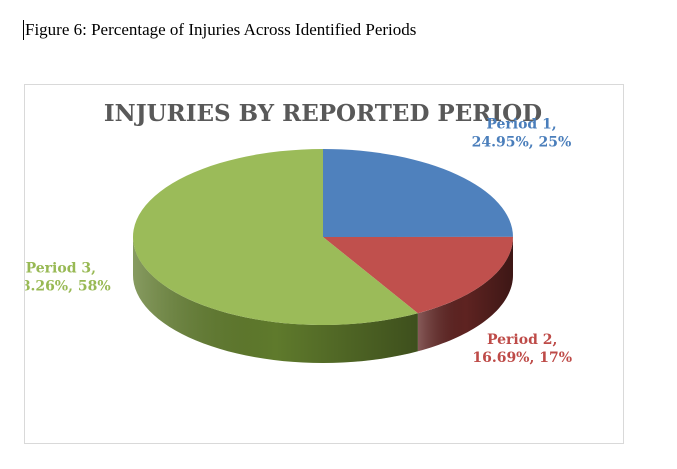 Image resolution: width=677 pixels, height=469 pixels. Describe the element at coordinates (61, 269) in the screenshot. I see `slice-label-period-3-name: Period 3,` at that location.